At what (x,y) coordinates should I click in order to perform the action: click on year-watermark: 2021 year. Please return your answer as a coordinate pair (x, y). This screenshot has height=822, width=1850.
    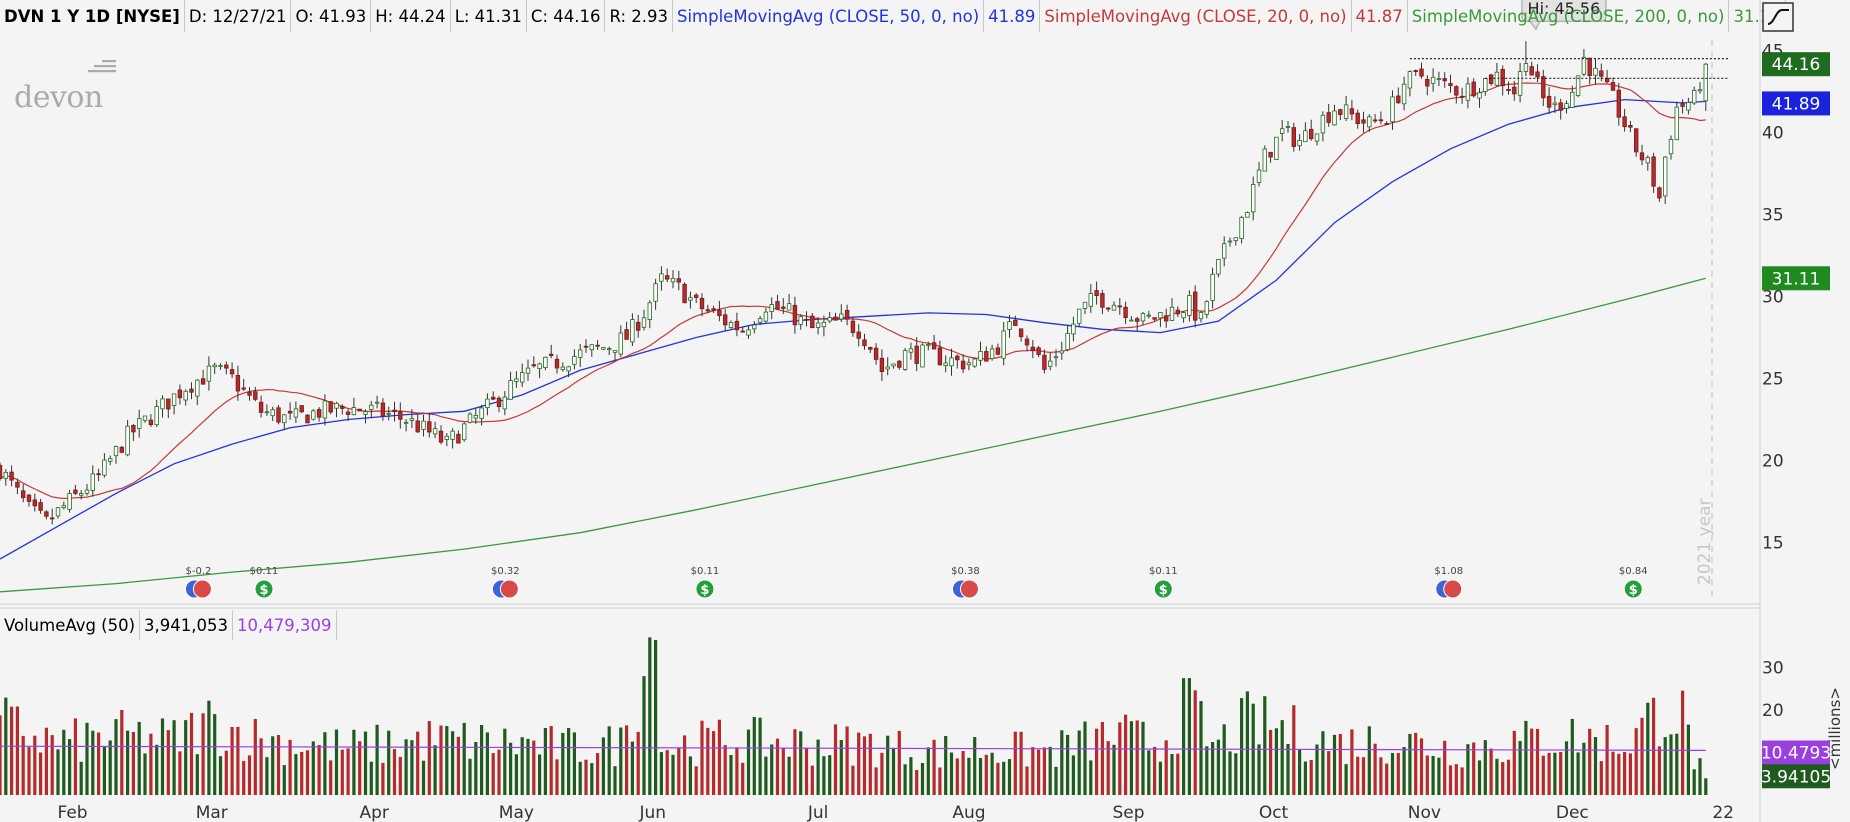
    Looking at the image, I should click on (1705, 541).